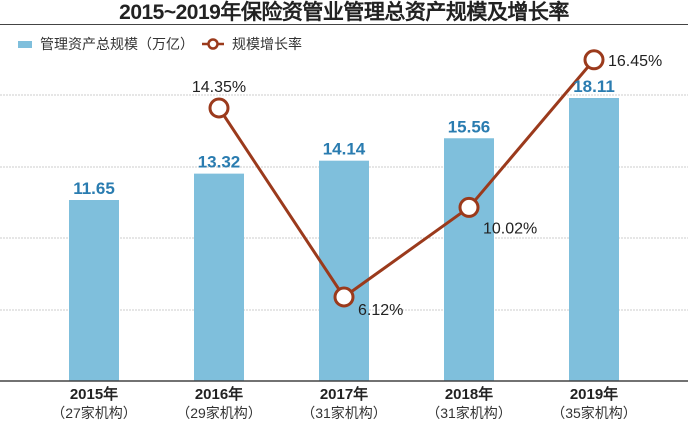  I want to click on bar-value-label: 11.65, so click(94, 188).